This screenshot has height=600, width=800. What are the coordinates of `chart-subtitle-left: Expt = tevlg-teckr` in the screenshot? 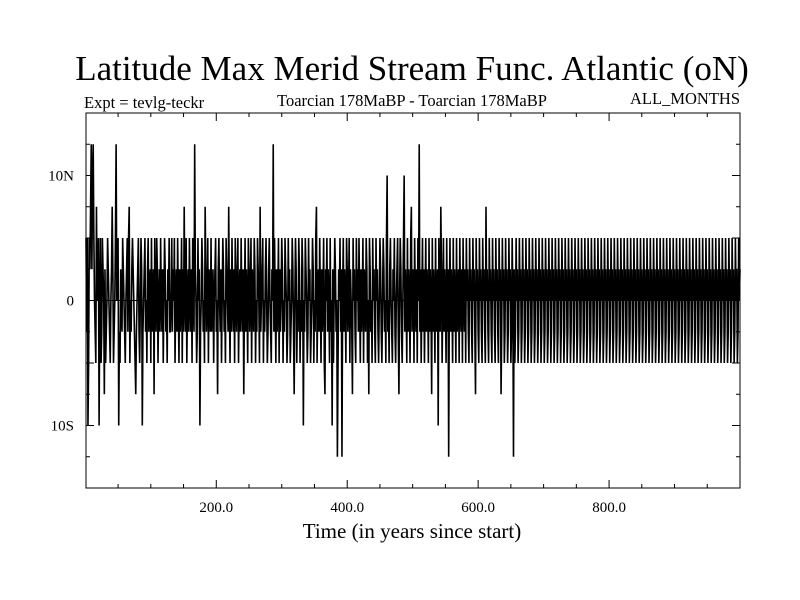 It's located at (144, 102).